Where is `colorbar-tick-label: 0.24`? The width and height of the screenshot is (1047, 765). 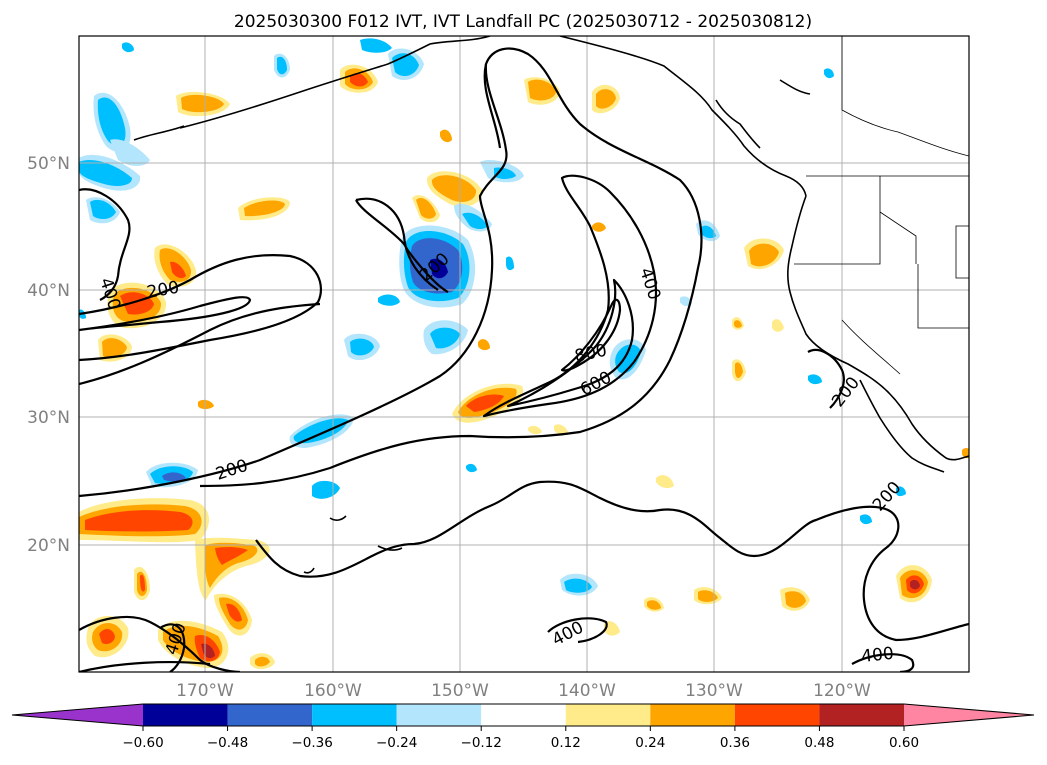
colorbar-tick-label: 0.24 is located at coordinates (650, 743).